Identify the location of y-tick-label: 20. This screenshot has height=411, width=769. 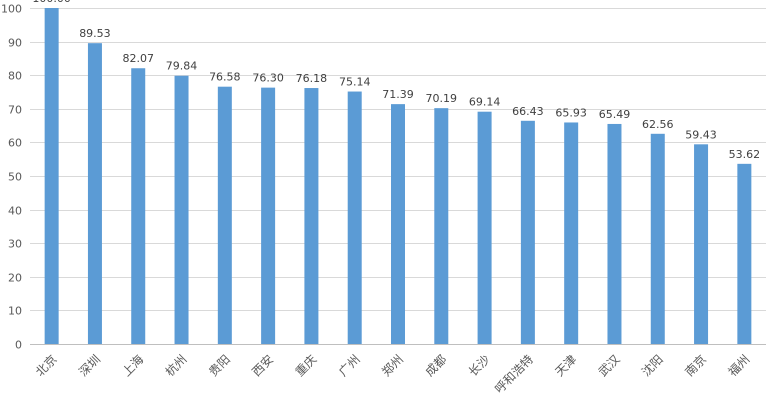
(15, 278).